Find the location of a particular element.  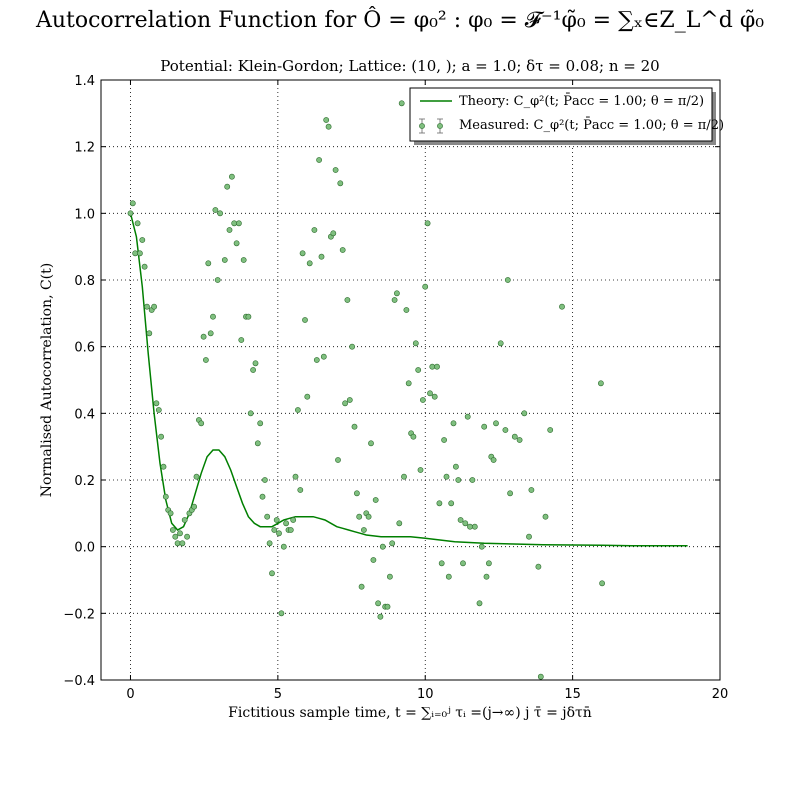

x-tick-label: 15 is located at coordinates (572, 694).